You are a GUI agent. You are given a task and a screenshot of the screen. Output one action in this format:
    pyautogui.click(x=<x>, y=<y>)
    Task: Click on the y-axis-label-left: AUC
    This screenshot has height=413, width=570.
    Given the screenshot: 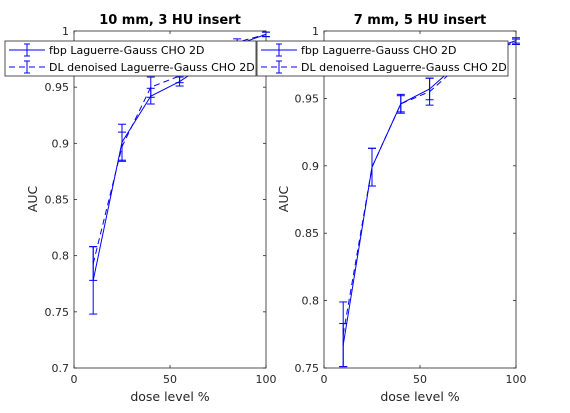 What is the action you would take?
    pyautogui.click(x=32, y=199)
    